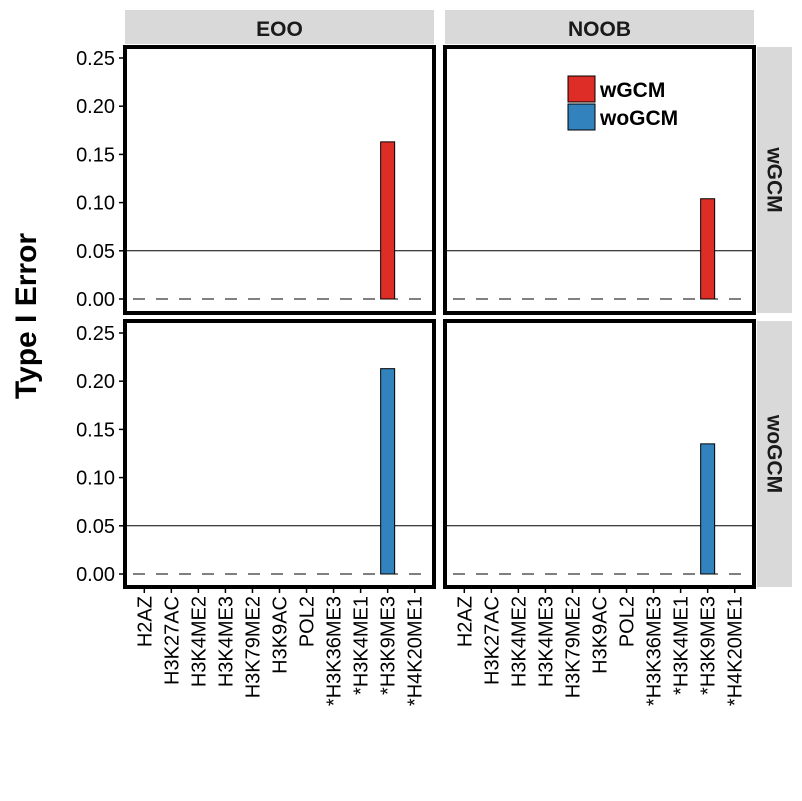 The image size is (802, 801). I want to click on legend-label-wogcm: woGCM, so click(638, 118).